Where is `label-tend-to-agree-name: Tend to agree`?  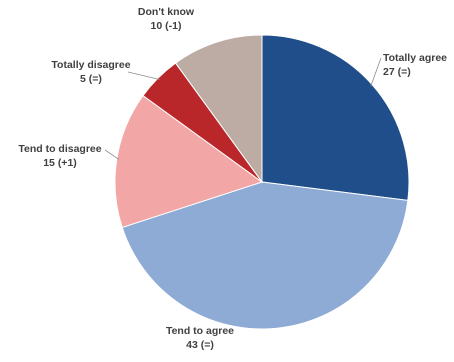 label-tend-to-agree-name: Tend to agree is located at coordinates (200, 331).